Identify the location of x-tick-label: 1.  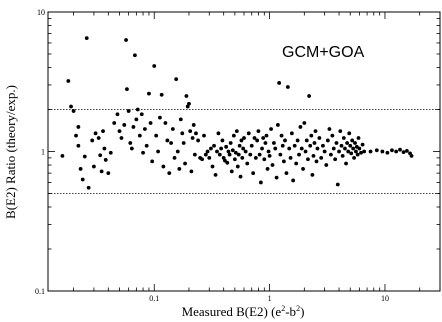
(270, 298).